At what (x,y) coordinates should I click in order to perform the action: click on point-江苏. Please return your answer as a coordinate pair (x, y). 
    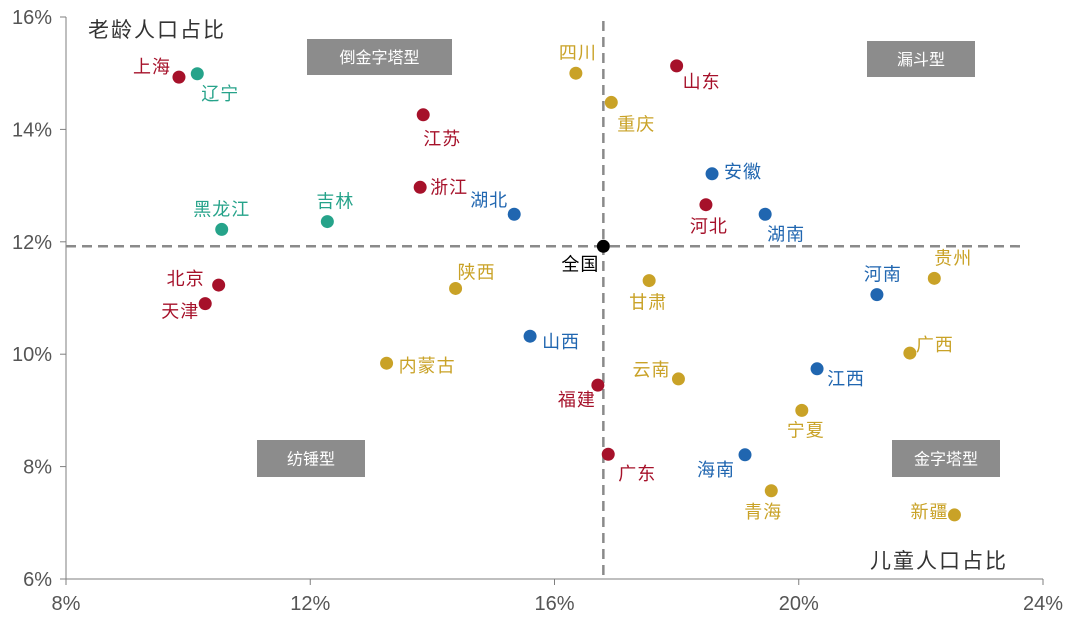
    Looking at the image, I should click on (423, 115).